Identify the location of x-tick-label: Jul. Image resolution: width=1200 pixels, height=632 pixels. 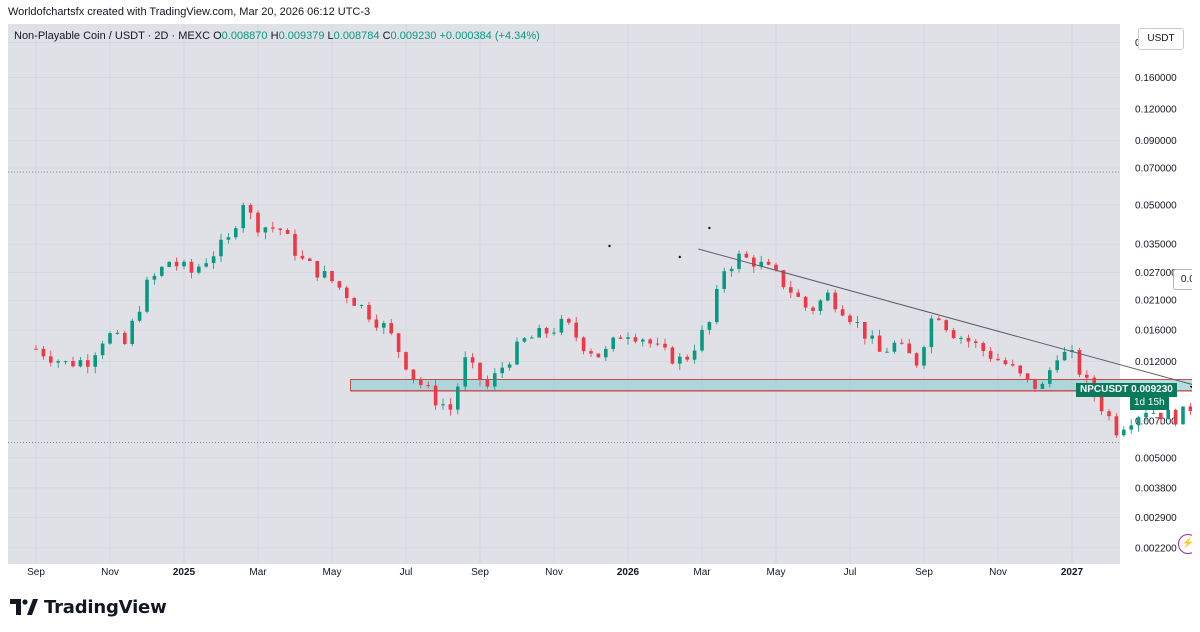
(850, 572).